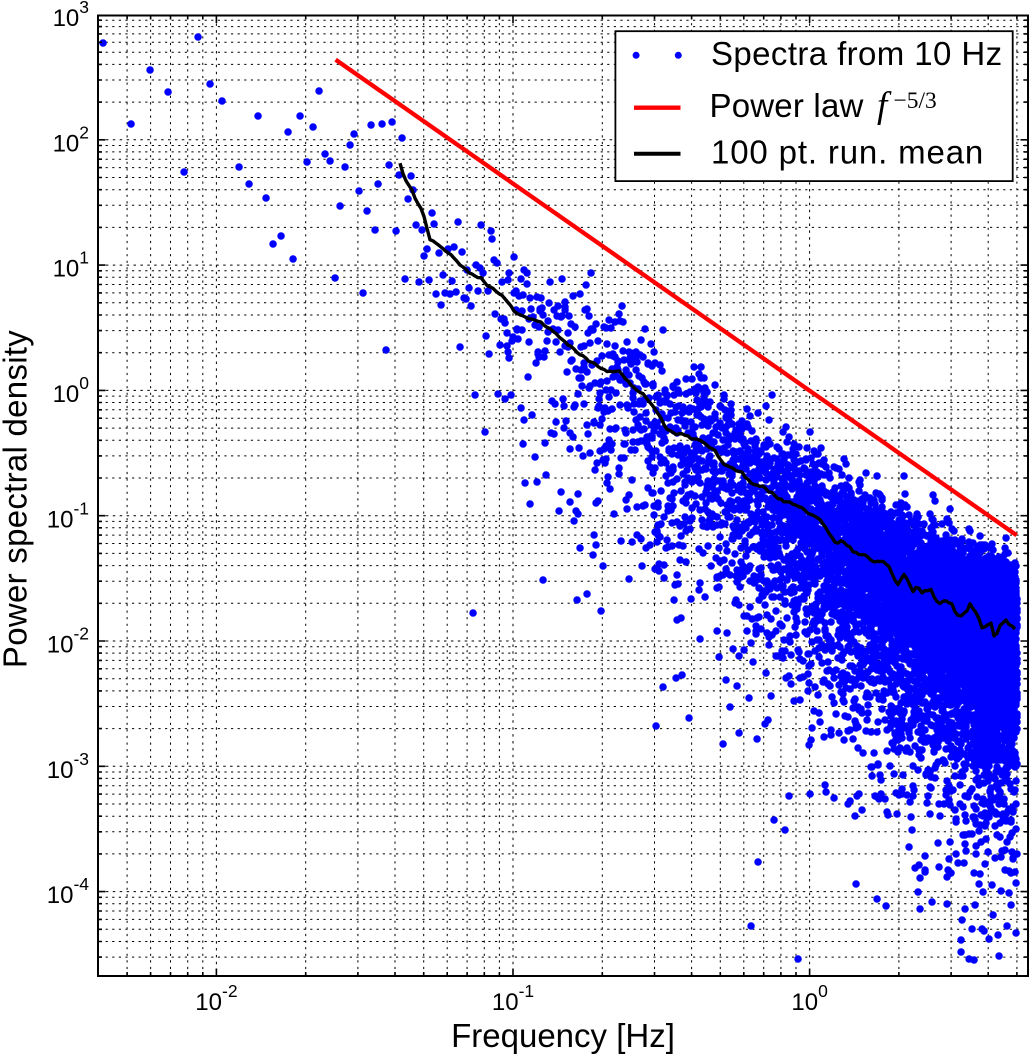 This screenshot has width=1030, height=1054. What do you see at coordinates (856, 53) in the screenshot?
I see `svg-text: Spectra from 10 Hz` at bounding box center [856, 53].